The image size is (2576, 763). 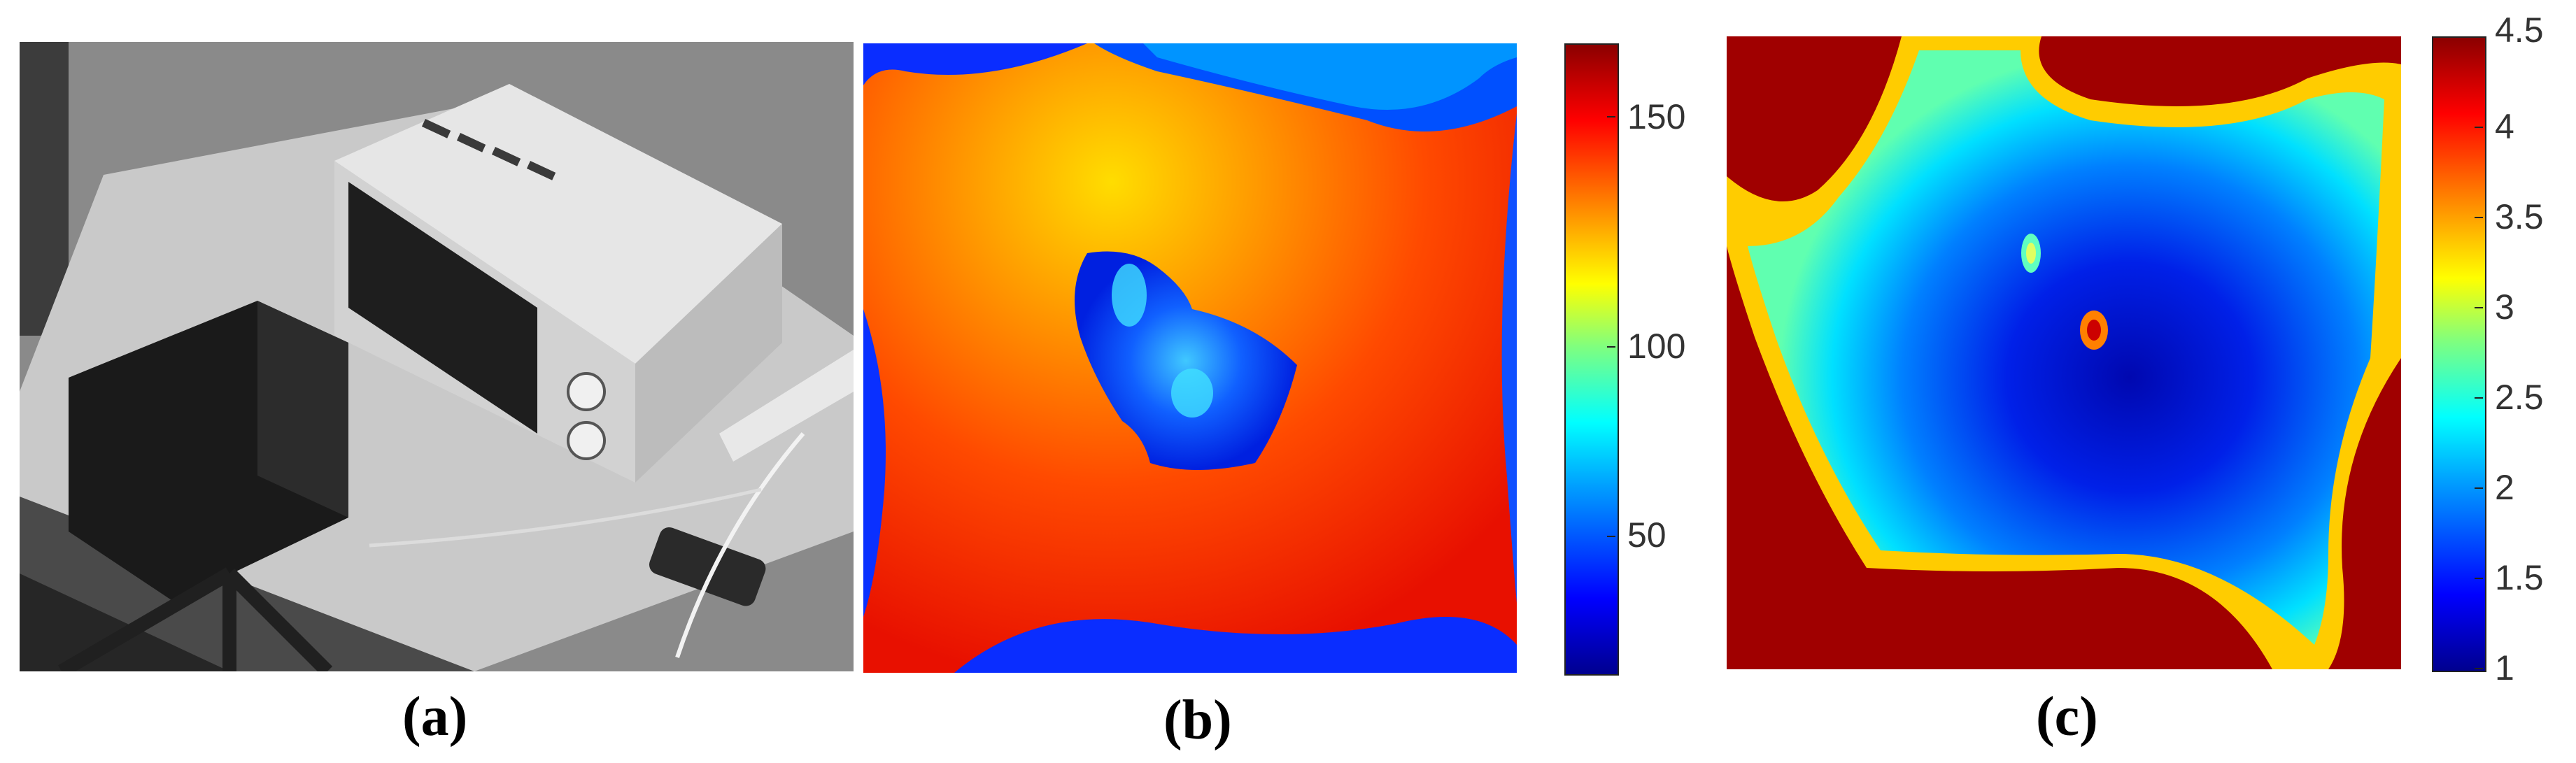 What do you see at coordinates (2504, 667) in the screenshot?
I see `colorbar-c-tick: 1` at bounding box center [2504, 667].